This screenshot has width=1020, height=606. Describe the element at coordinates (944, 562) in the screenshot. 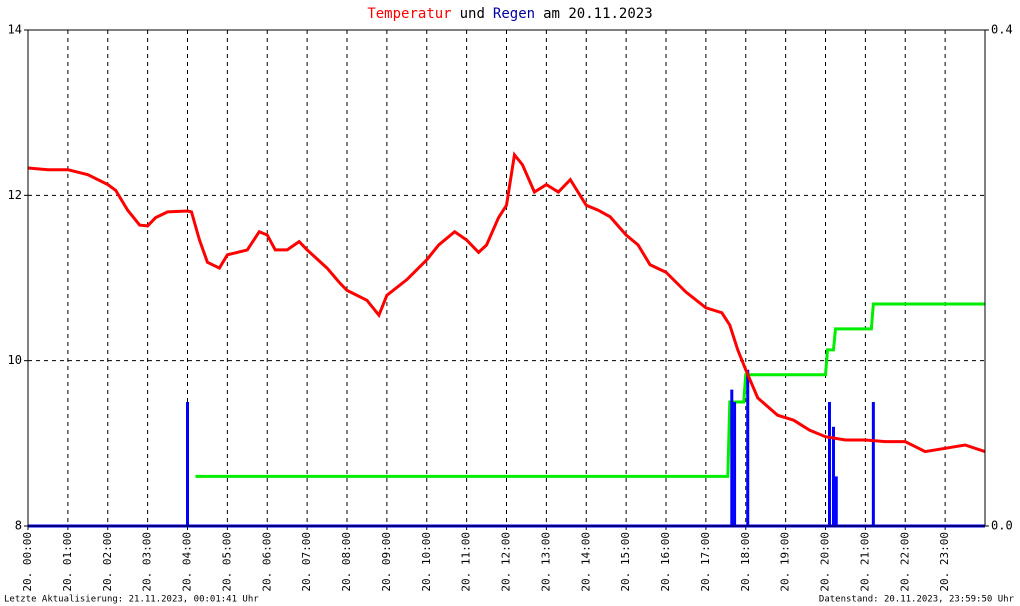

I see `x-tick-label: 20. 23:00` at that location.